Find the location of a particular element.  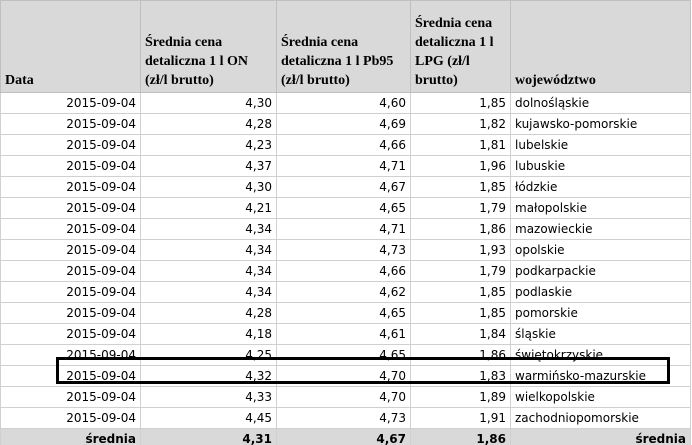

region-cell: dolnośląskie is located at coordinates (600, 103).